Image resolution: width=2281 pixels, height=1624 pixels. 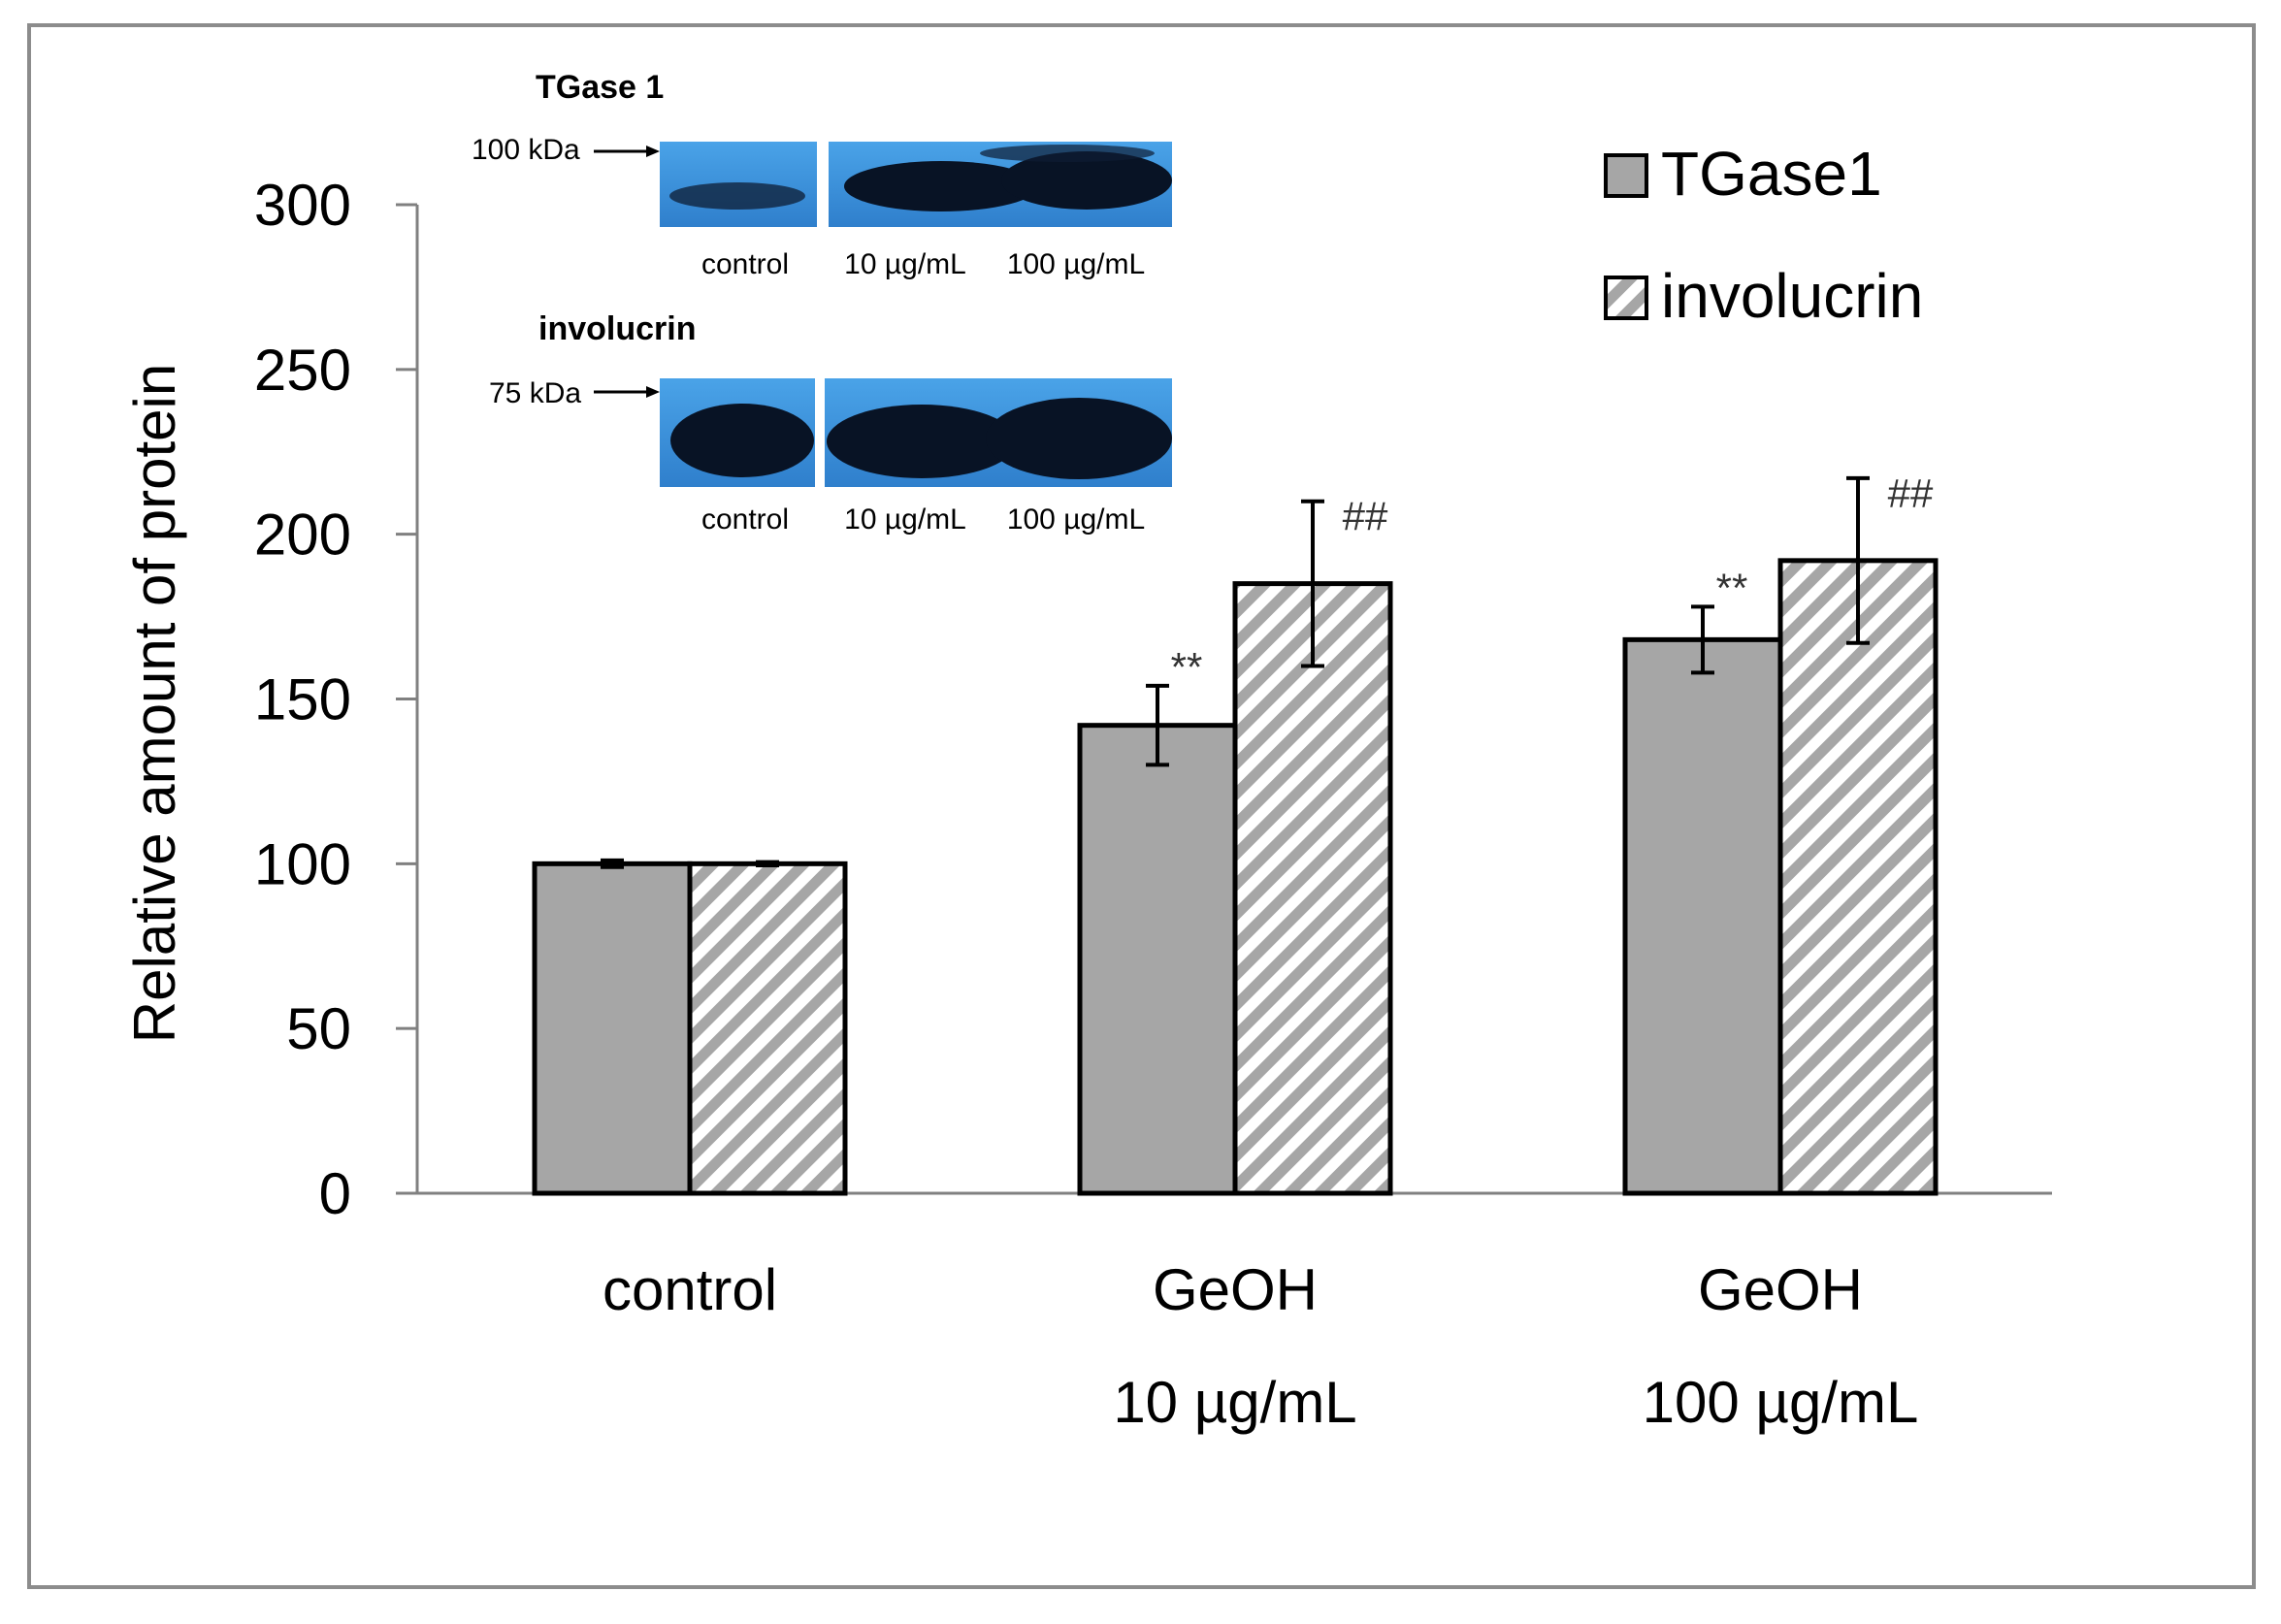 I want to click on blot1-lane-10: 10 µg/mL, so click(x=905, y=264).